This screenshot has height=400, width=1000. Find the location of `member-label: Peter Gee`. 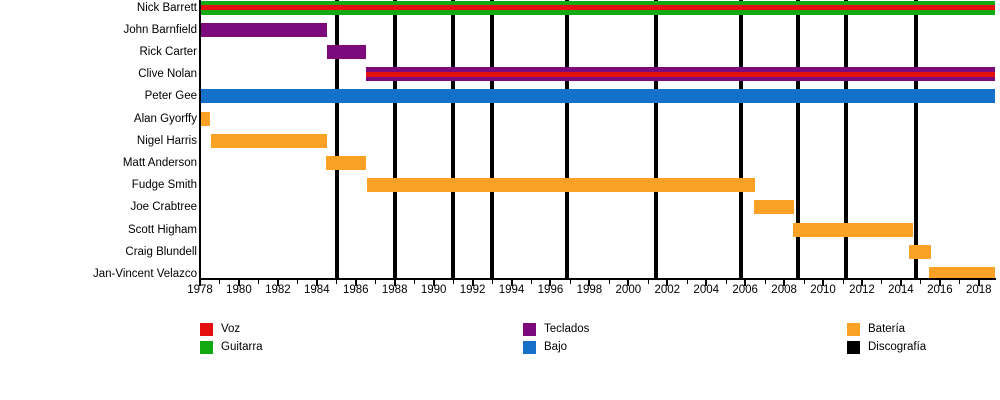

member-label: Peter Gee is located at coordinates (170, 96).